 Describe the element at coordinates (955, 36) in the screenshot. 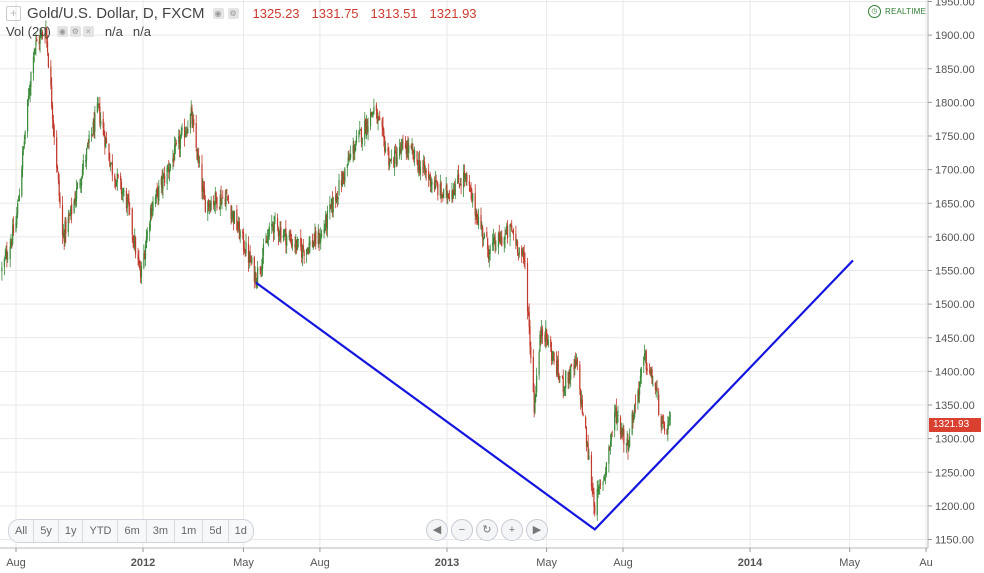

I see `y-tick-label: 1900.00` at that location.